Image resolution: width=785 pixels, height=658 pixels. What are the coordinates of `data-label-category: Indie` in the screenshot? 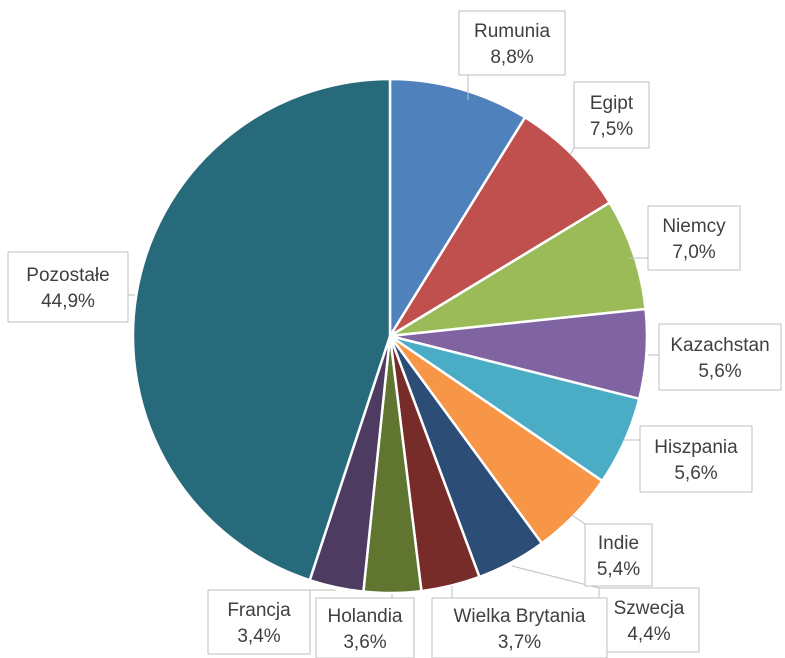 It's located at (618, 543).